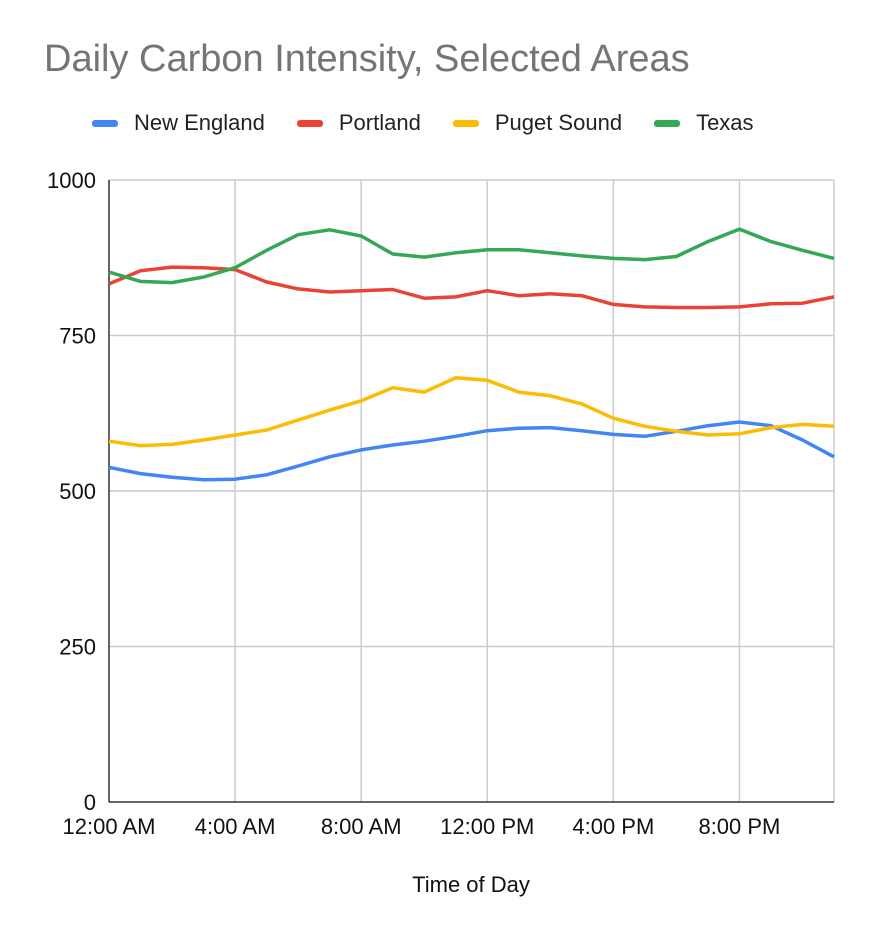 The image size is (878, 942). I want to click on series-line-puget-sound, so click(471, 412).